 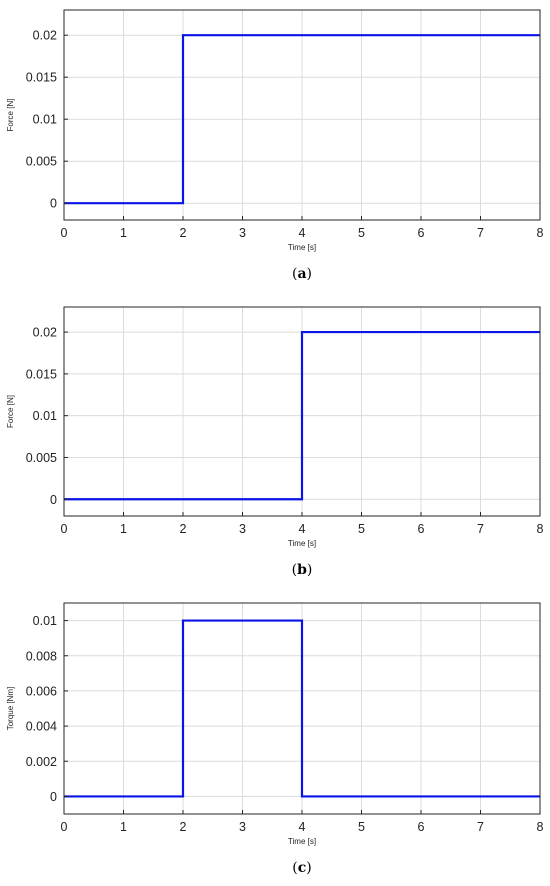 I want to click on y-tick-label: 0.002, so click(x=41, y=762).